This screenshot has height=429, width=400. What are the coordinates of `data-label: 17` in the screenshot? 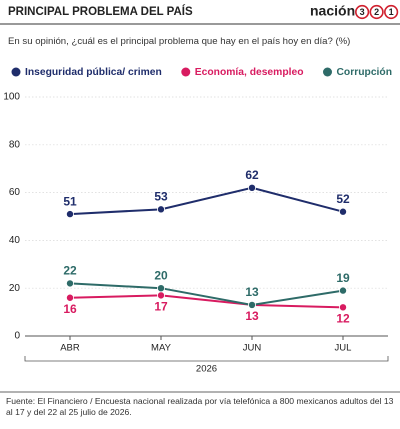 It's located at (161, 307).